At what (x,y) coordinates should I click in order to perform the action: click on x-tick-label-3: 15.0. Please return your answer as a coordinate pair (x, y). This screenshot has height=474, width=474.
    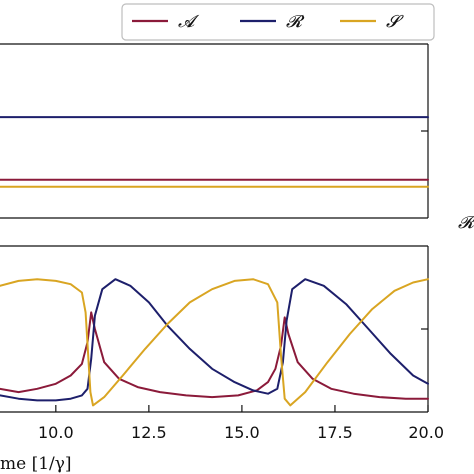
    Looking at the image, I should click on (242, 432).